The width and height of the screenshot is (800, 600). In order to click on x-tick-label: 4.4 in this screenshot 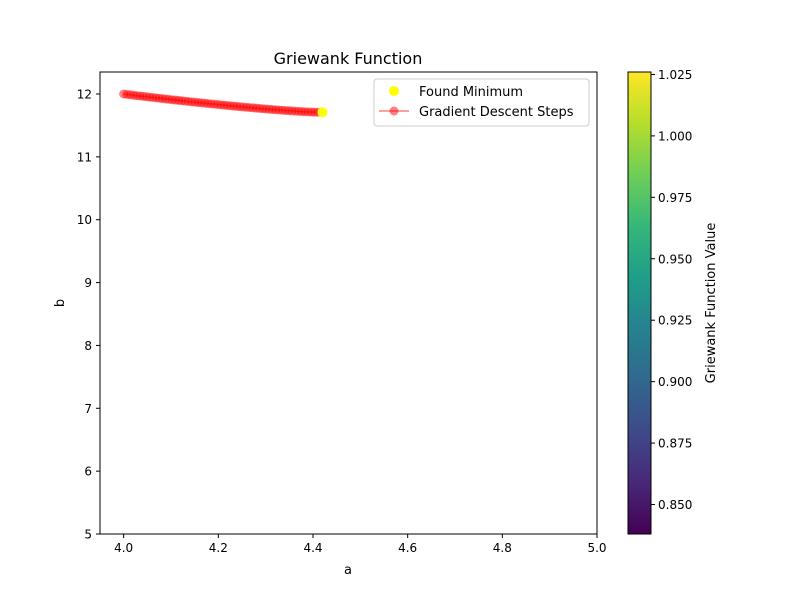, I will do `click(312, 548)`.